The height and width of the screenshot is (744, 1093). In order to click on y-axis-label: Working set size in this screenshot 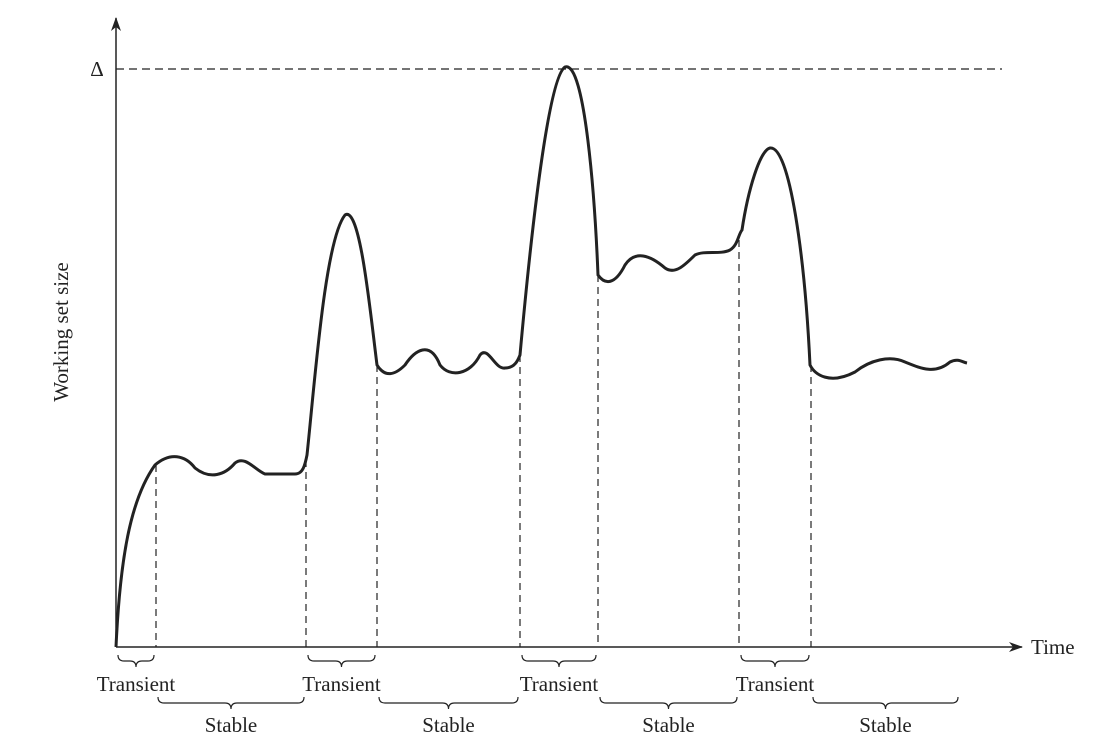, I will do `click(61, 331)`.